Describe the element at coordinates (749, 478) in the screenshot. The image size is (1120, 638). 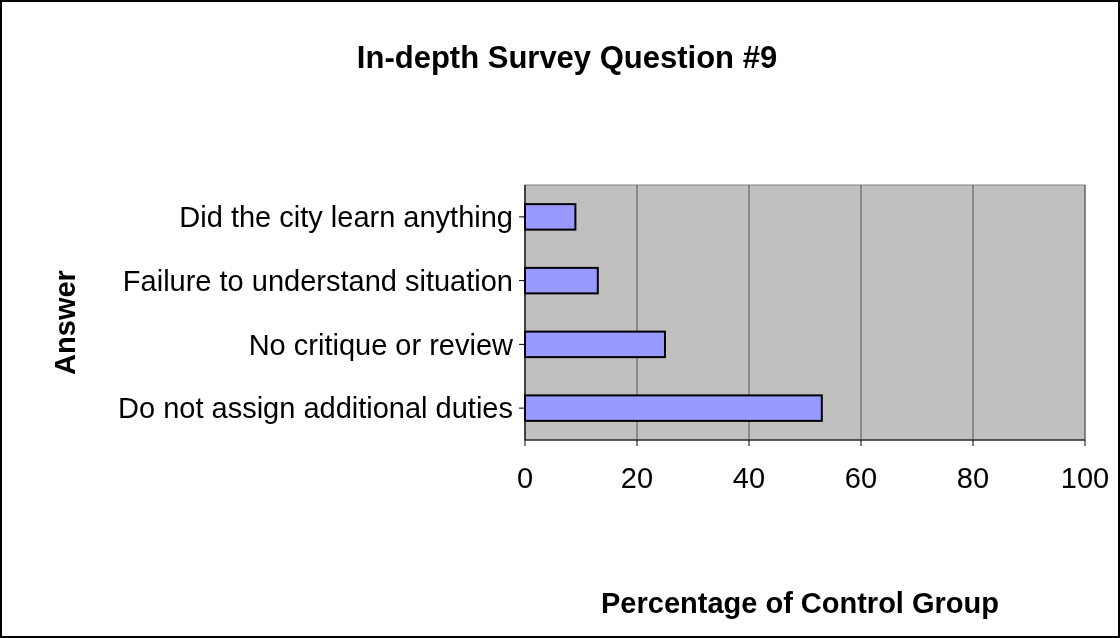
I see `x-tick-label: 40` at that location.